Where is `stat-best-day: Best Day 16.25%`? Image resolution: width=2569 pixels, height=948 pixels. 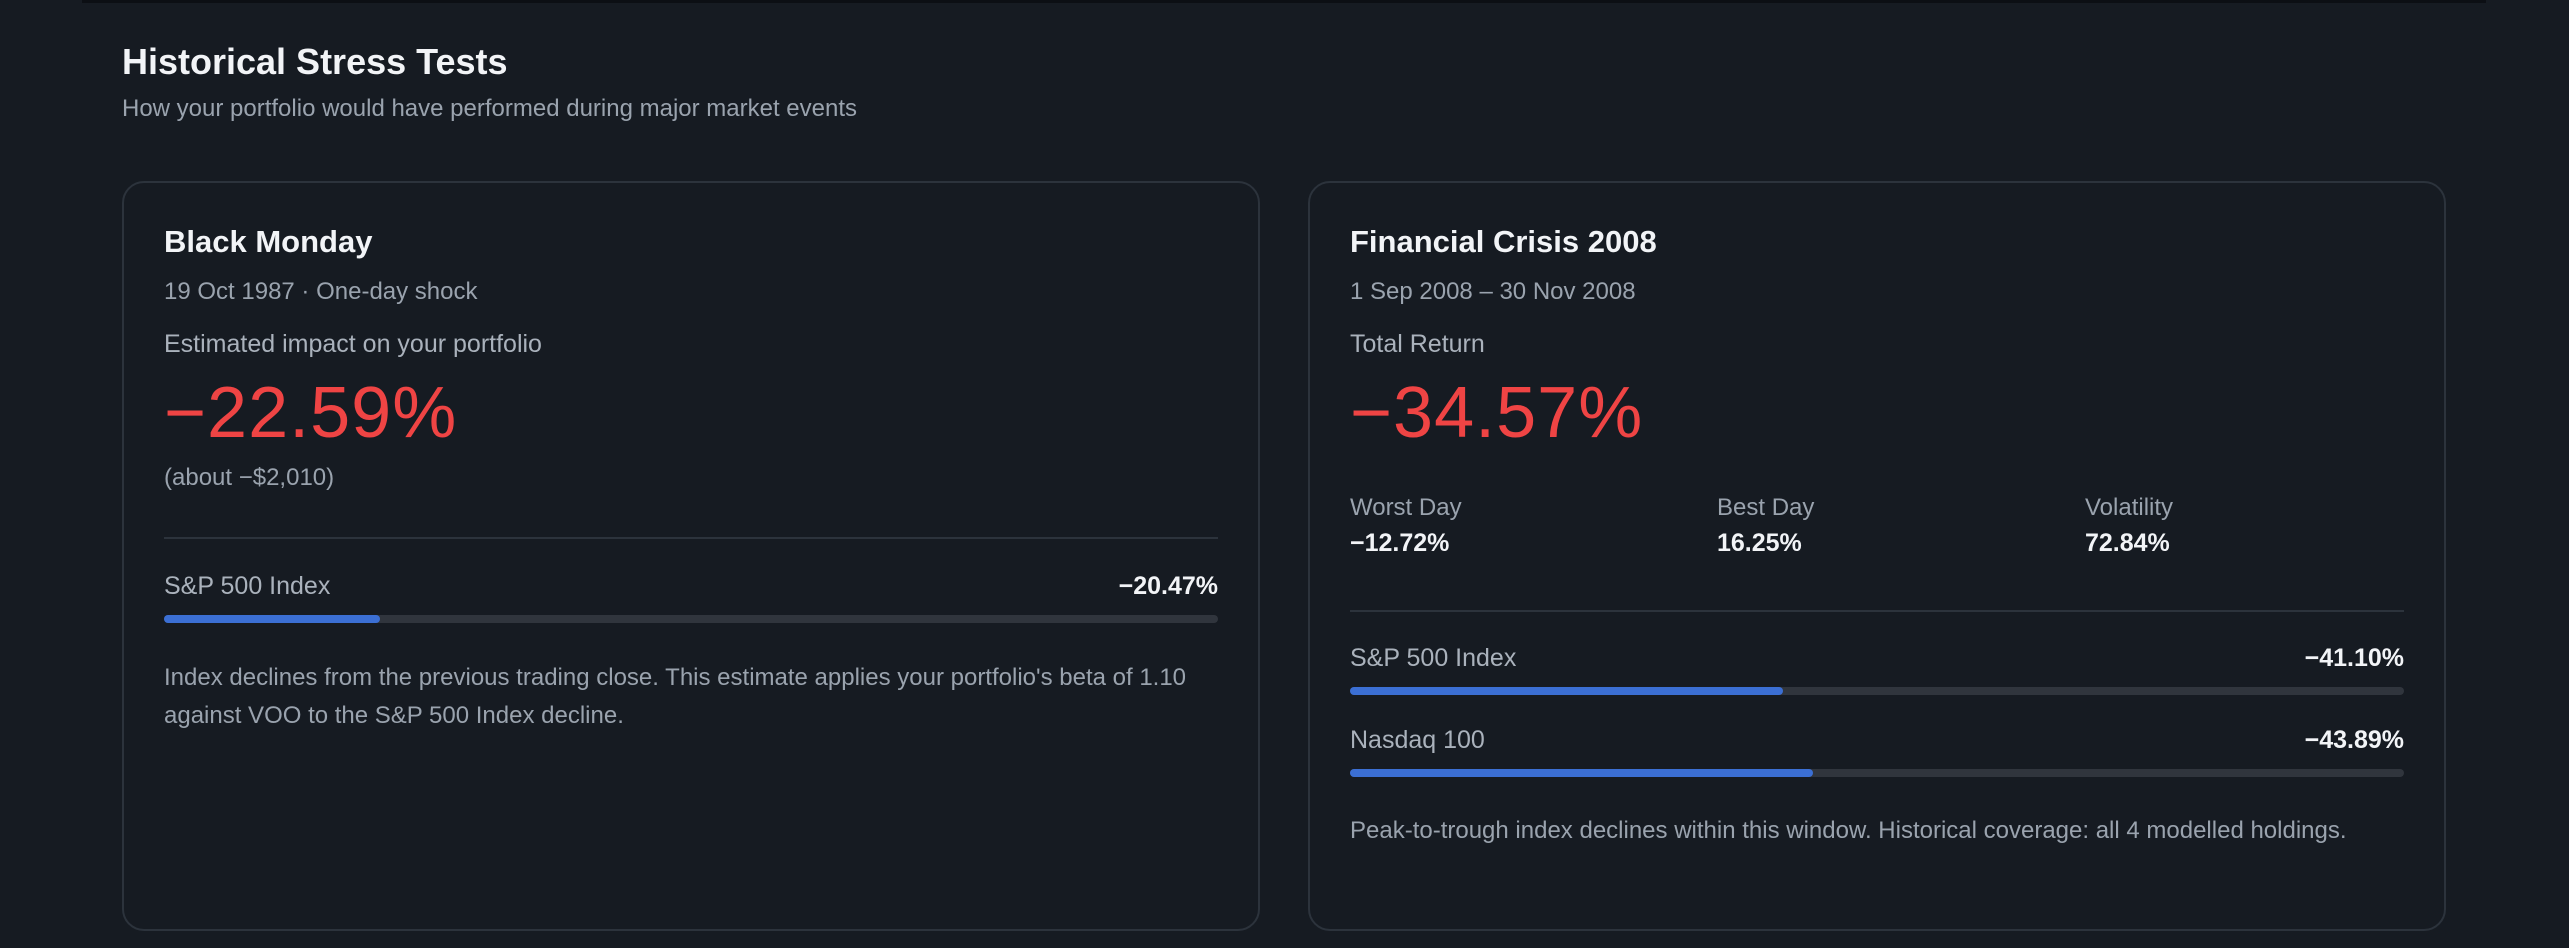
stat-best-day: Best Day 16.25% is located at coordinates (1765, 526).